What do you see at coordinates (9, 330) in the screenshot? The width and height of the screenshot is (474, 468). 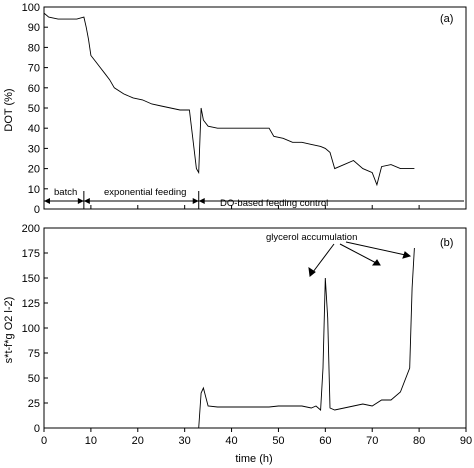 I see `panel-b-y-axis-title: s*t-f*g O2 l-2)` at bounding box center [9, 330].